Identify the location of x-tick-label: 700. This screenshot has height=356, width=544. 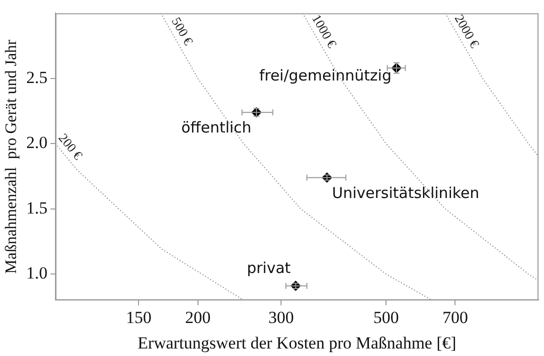
(455, 317).